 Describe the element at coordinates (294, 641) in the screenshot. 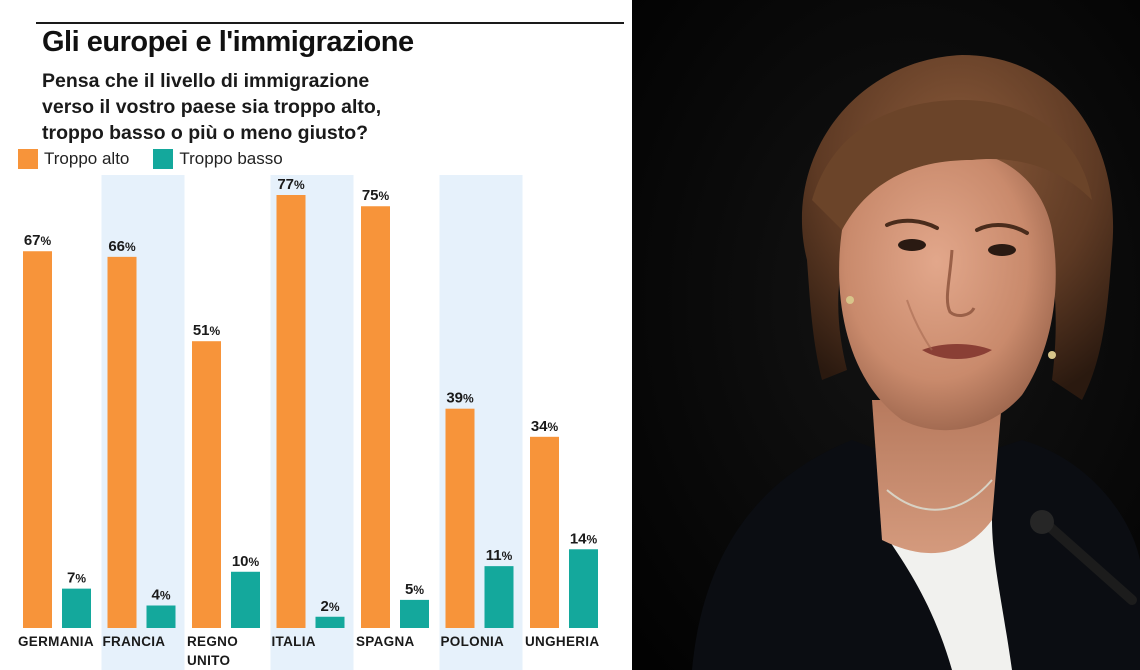

I see `category-label: ITALIA` at that location.